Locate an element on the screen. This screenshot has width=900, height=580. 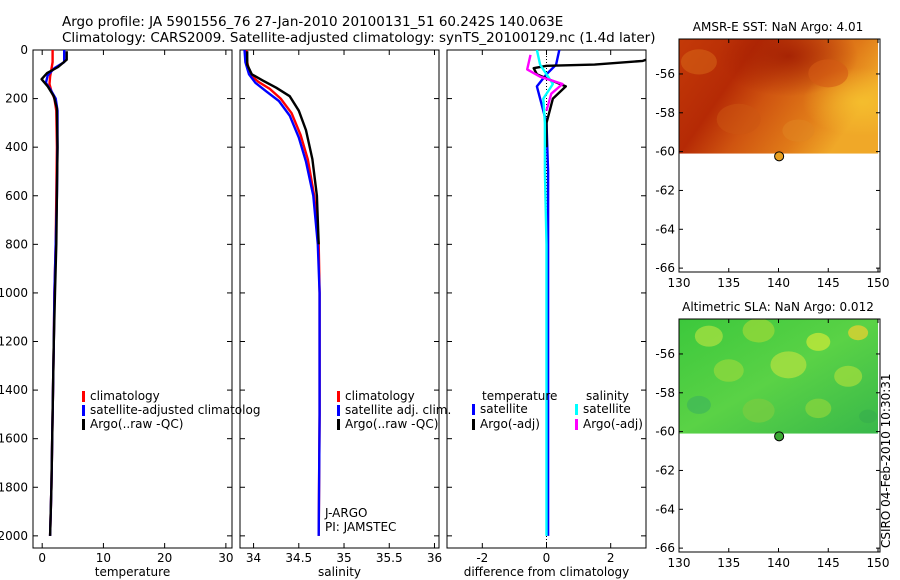
temperature-ytick-label: 200 is located at coordinates (16, 99).